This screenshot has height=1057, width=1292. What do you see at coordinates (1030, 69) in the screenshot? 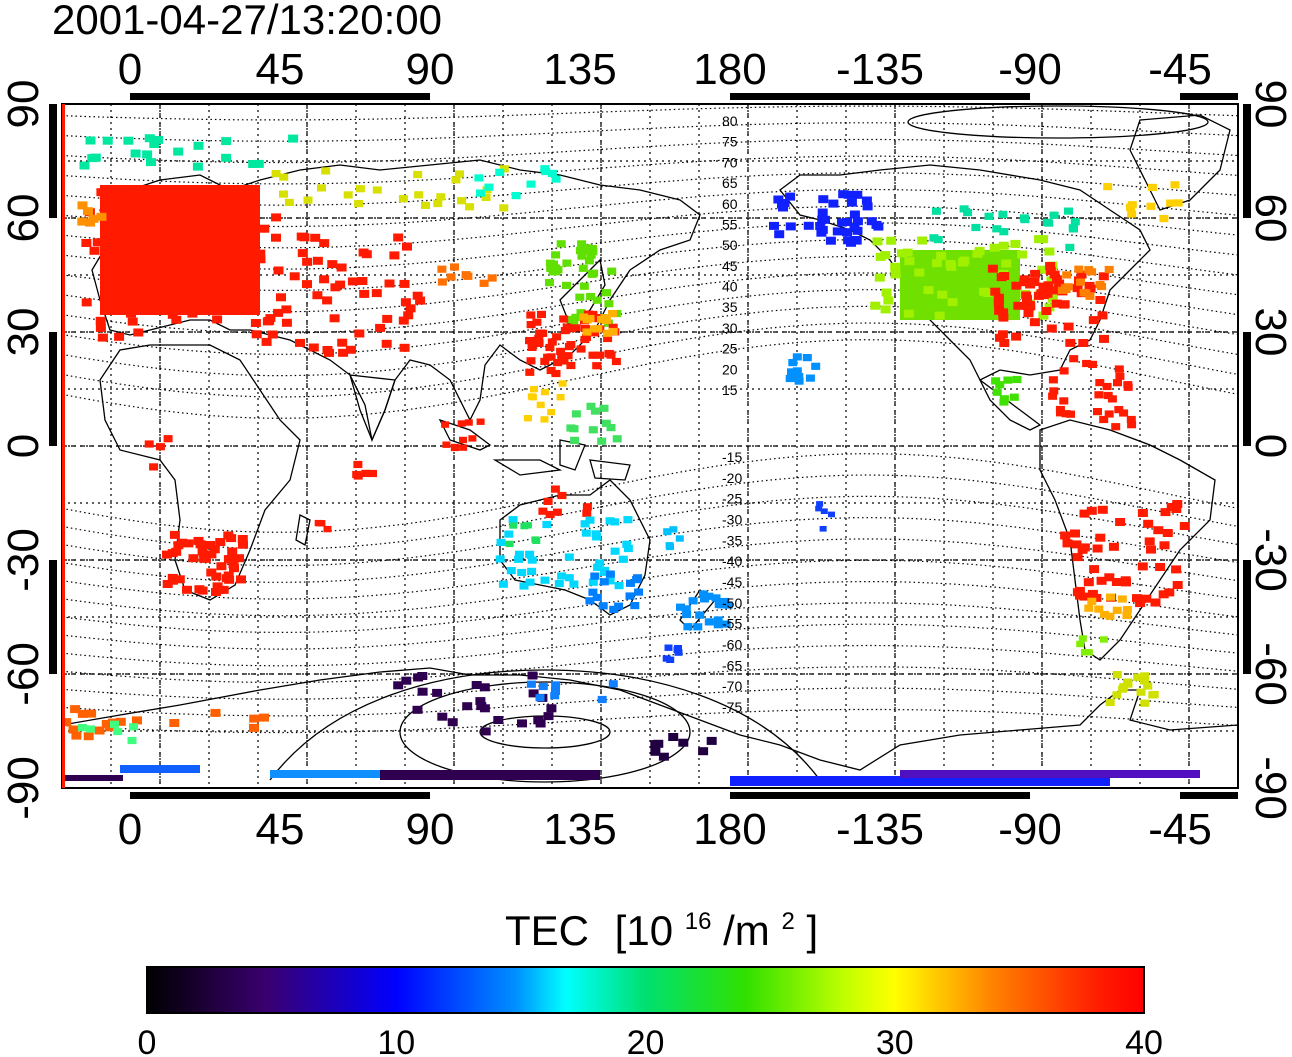
I see `lon-tick-top: -90` at bounding box center [1030, 69].